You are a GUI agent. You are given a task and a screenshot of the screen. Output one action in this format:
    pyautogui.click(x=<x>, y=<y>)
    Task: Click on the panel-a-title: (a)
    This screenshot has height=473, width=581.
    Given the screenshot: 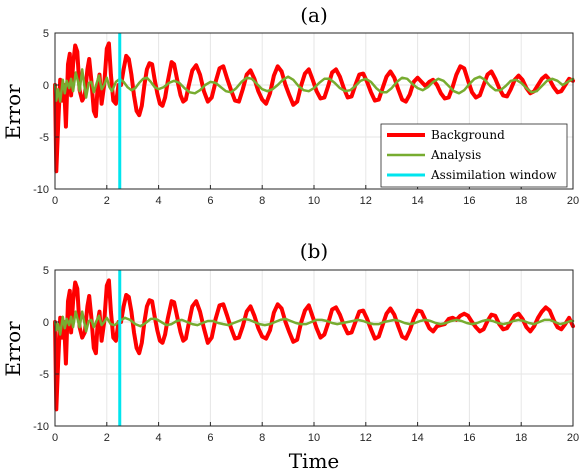 What is the action you would take?
    pyautogui.click(x=314, y=15)
    